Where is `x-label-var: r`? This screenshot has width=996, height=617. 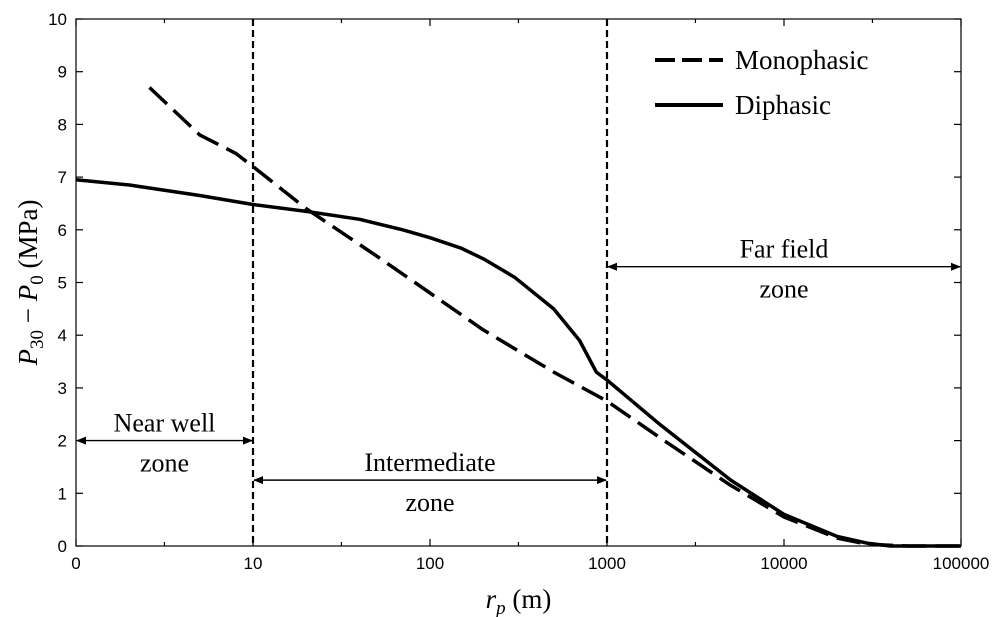
x-label-var: r is located at coordinates (491, 599).